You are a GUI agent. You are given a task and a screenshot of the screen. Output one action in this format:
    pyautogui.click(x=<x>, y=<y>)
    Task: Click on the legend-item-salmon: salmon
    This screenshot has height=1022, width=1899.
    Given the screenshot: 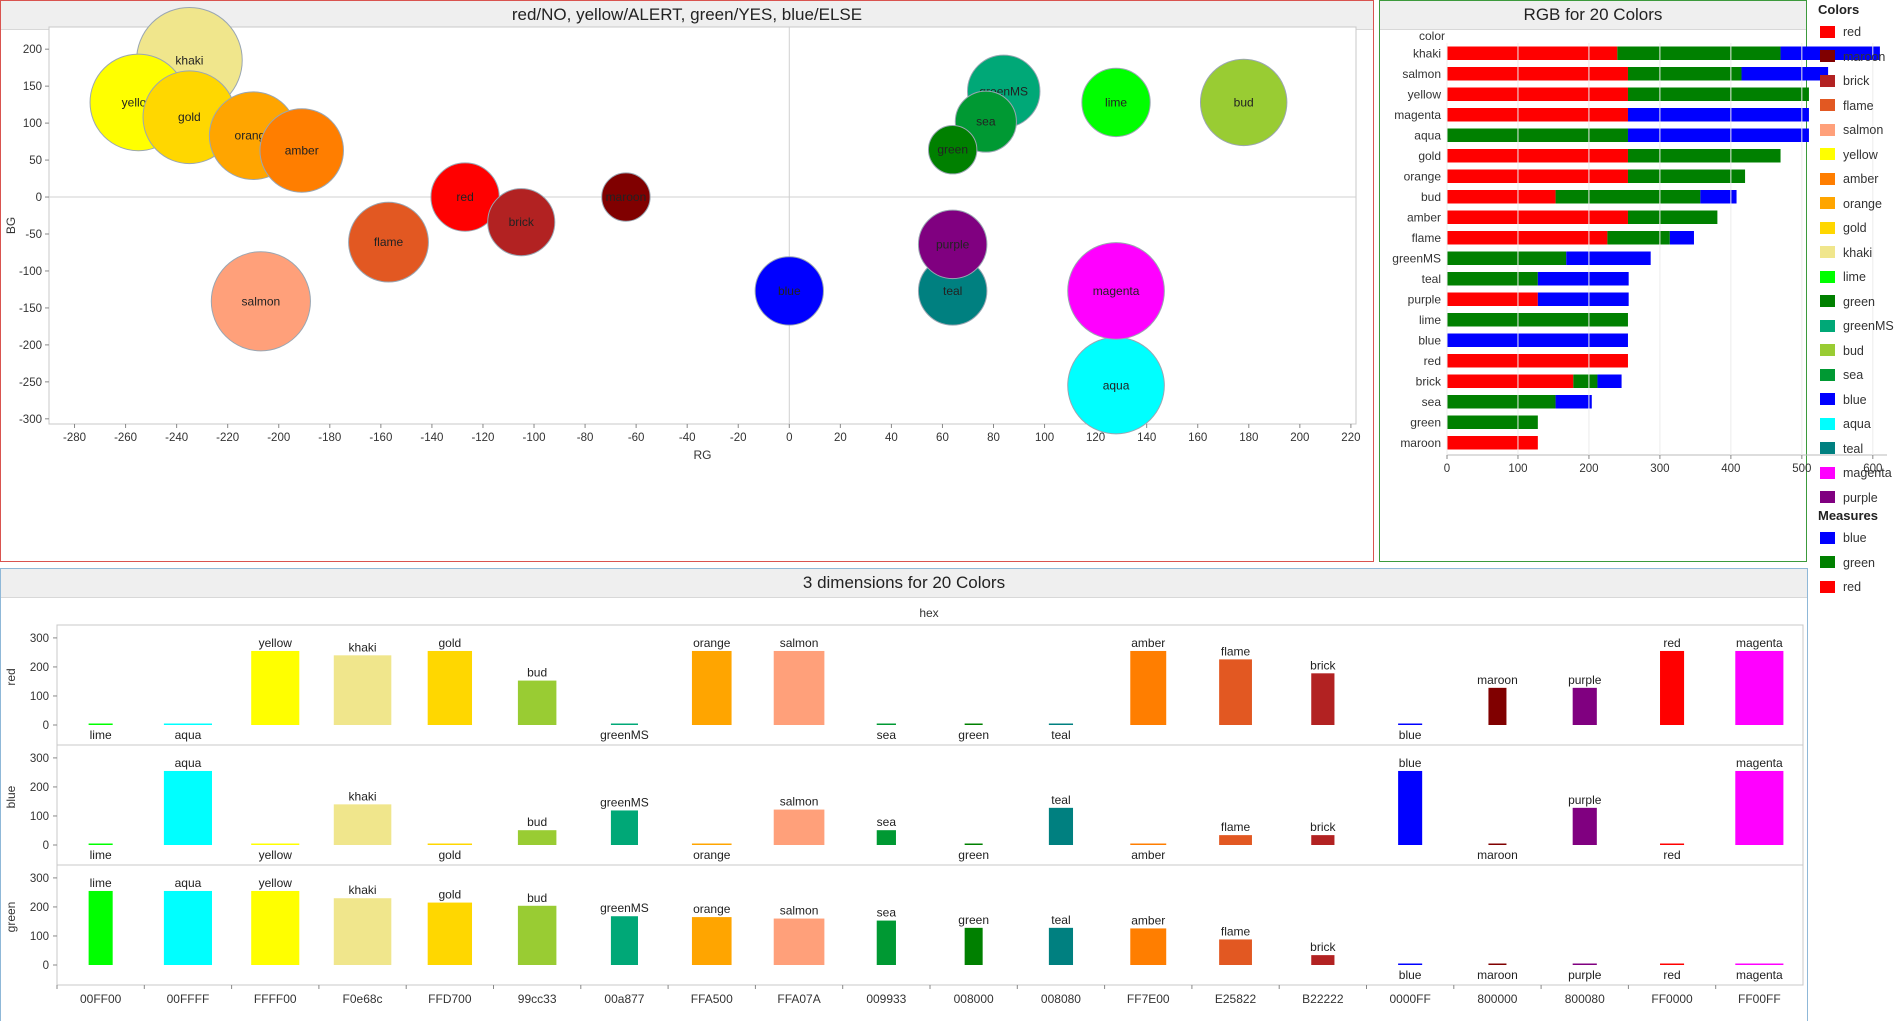 What is the action you would take?
    pyautogui.click(x=1851, y=130)
    